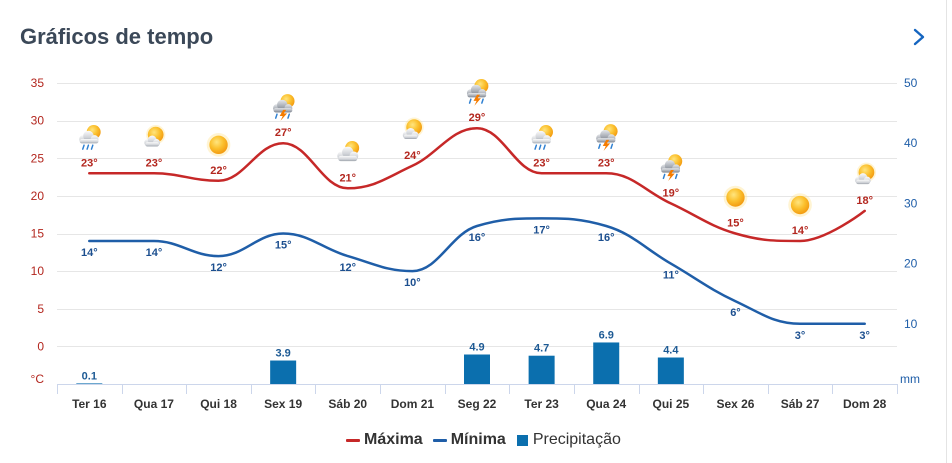 This screenshot has height=463, width=952. What do you see at coordinates (541, 404) in the screenshot?
I see `x-axis-tick-label: Ter 23` at bounding box center [541, 404].